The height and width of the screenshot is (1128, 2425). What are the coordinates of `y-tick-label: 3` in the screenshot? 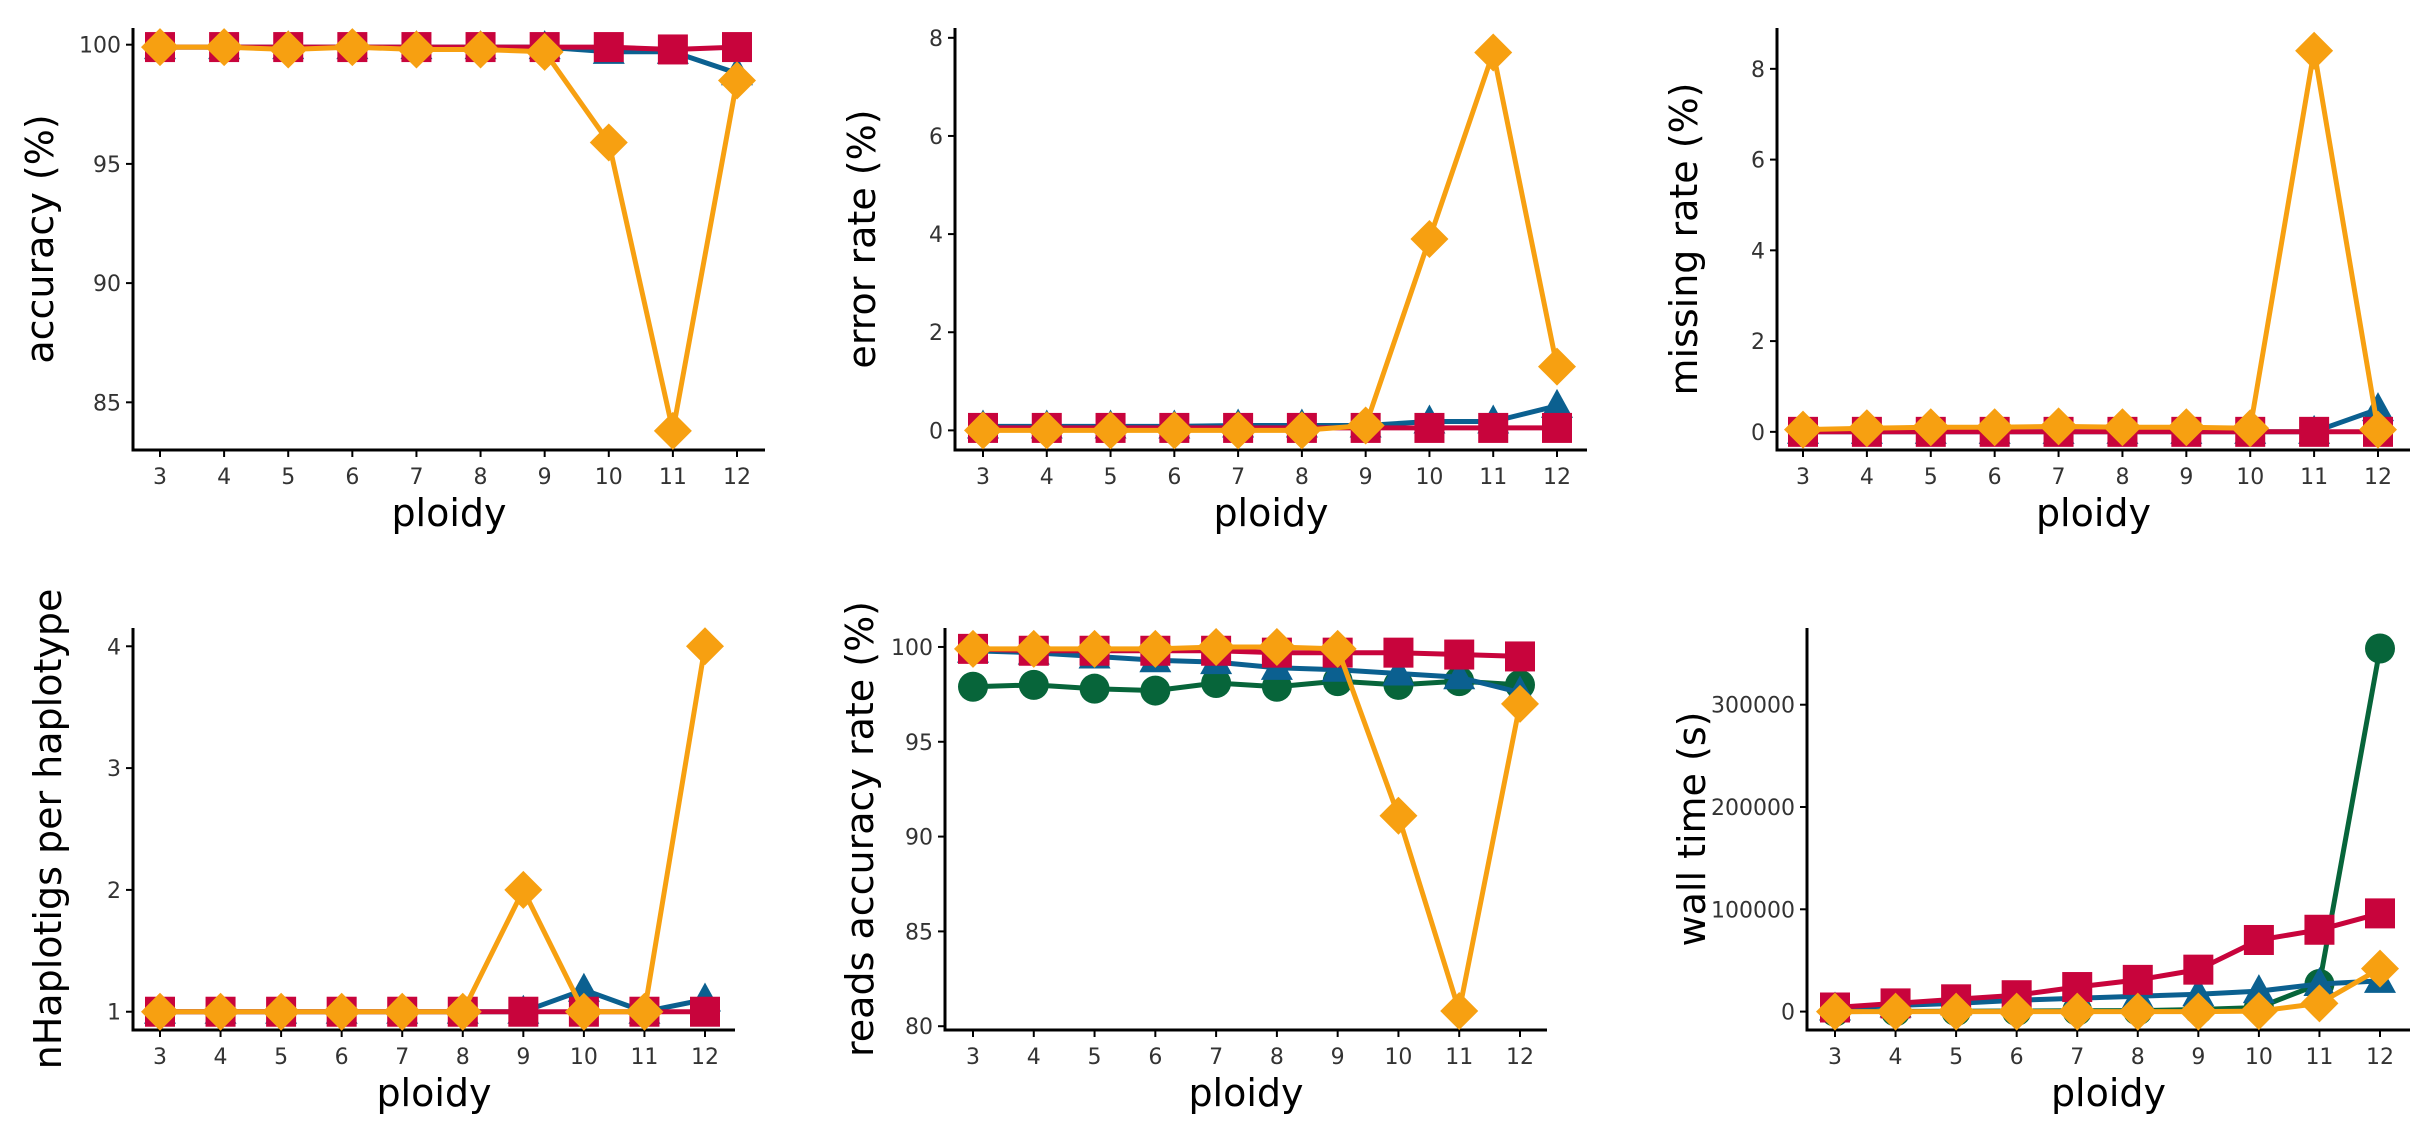 It's located at (114, 769).